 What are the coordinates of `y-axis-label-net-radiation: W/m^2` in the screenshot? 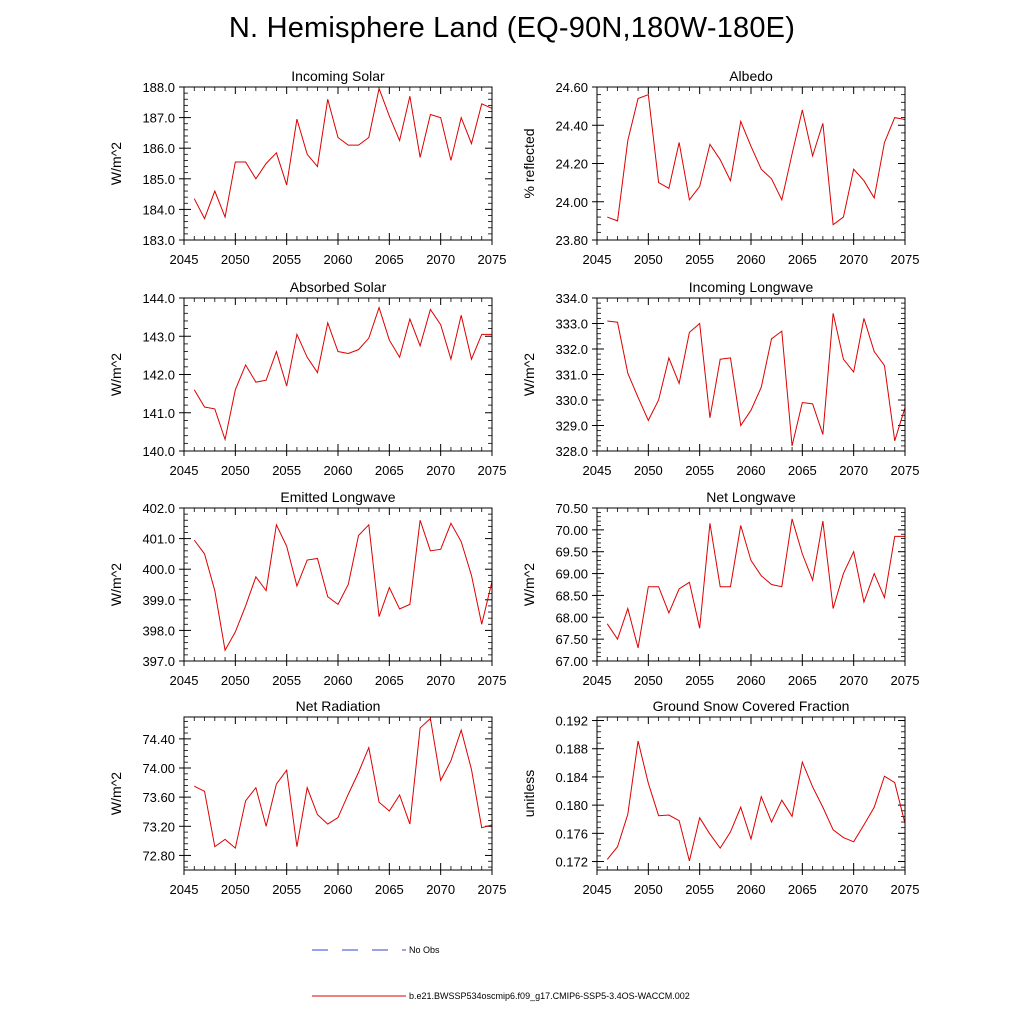 It's located at (116, 793).